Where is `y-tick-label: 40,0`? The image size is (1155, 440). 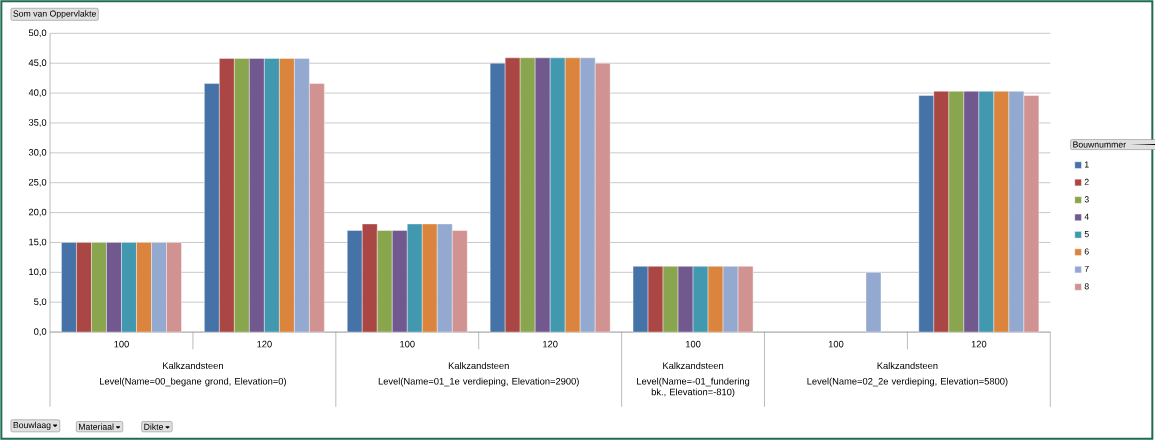
y-tick-label: 40,0 is located at coordinates (37, 93).